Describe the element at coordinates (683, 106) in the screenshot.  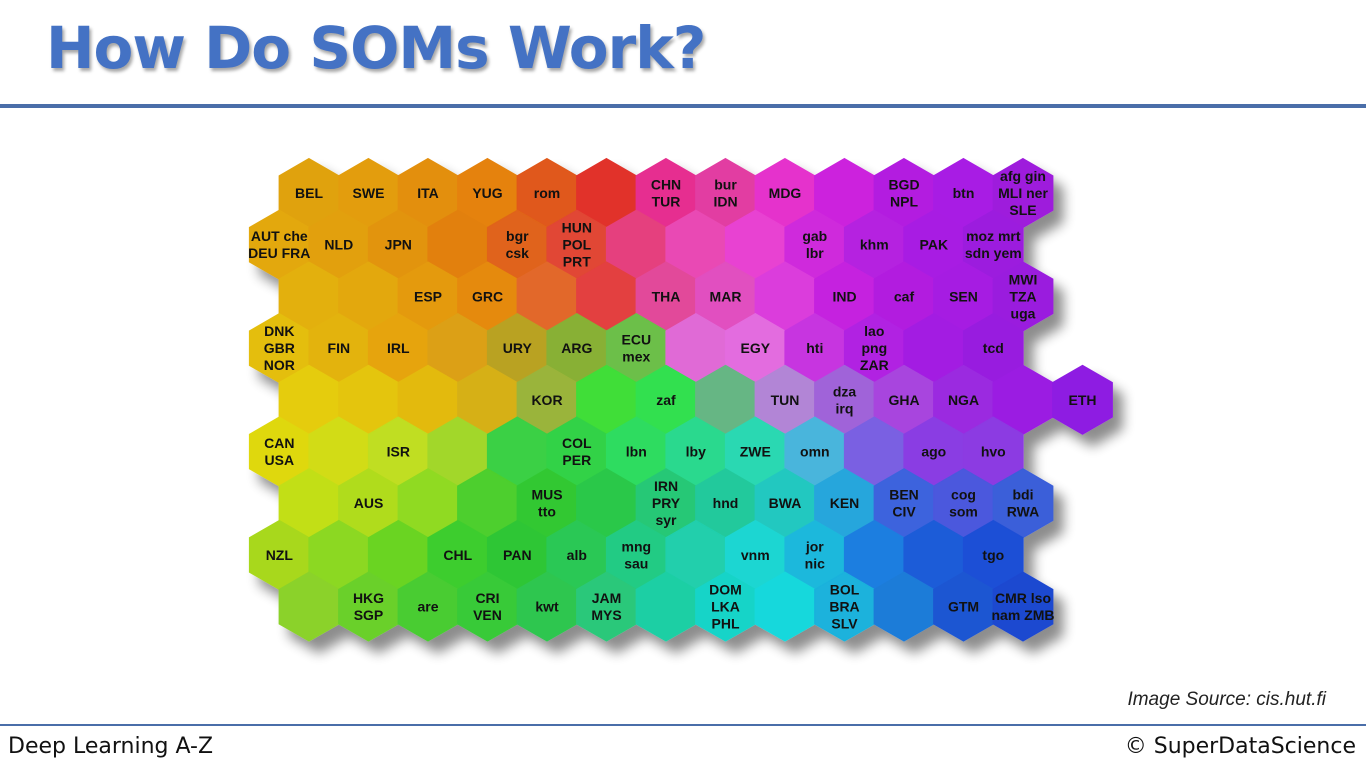
I see `title-divider` at that location.